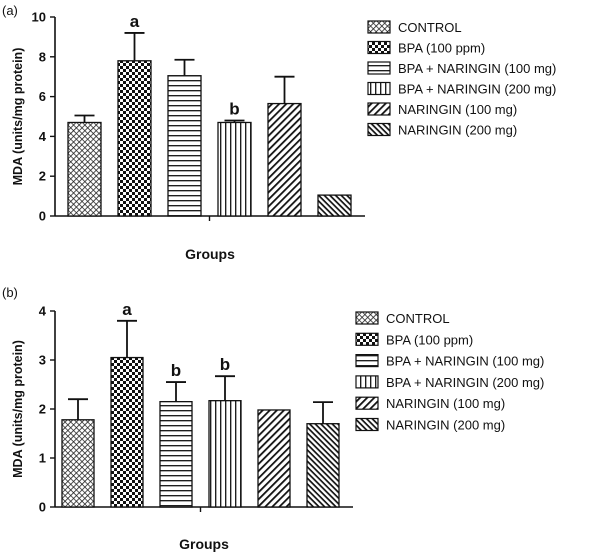 The height and width of the screenshot is (557, 600). Describe the element at coordinates (10, 292) in the screenshot. I see `panel-label: (b)` at that location.